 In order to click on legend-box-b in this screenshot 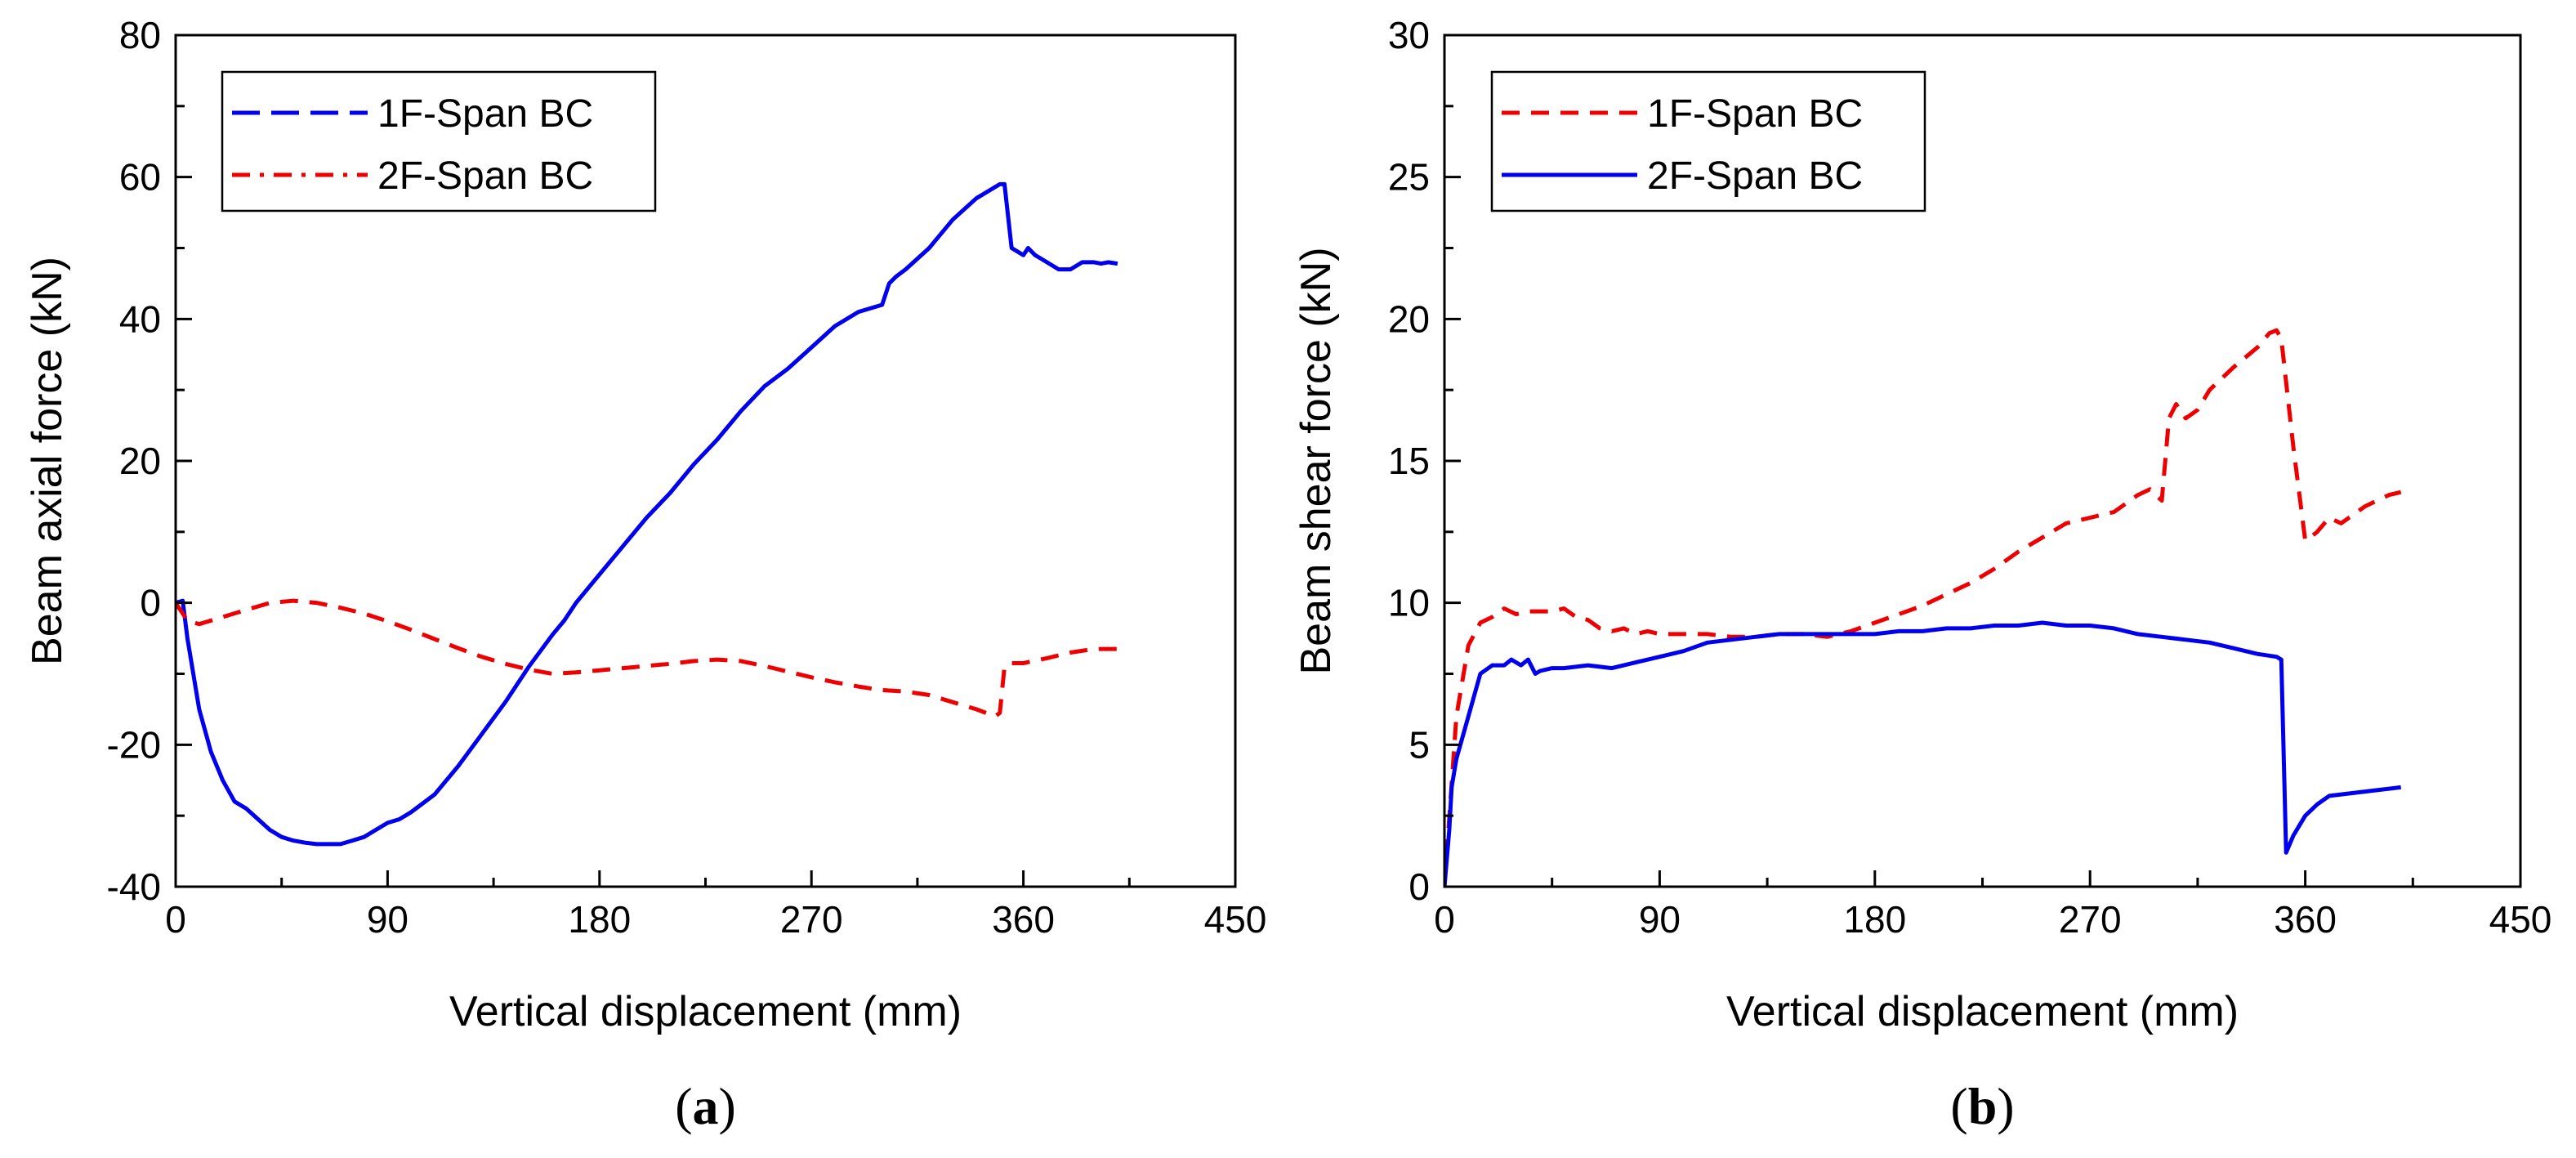, I will do `click(1708, 141)`.